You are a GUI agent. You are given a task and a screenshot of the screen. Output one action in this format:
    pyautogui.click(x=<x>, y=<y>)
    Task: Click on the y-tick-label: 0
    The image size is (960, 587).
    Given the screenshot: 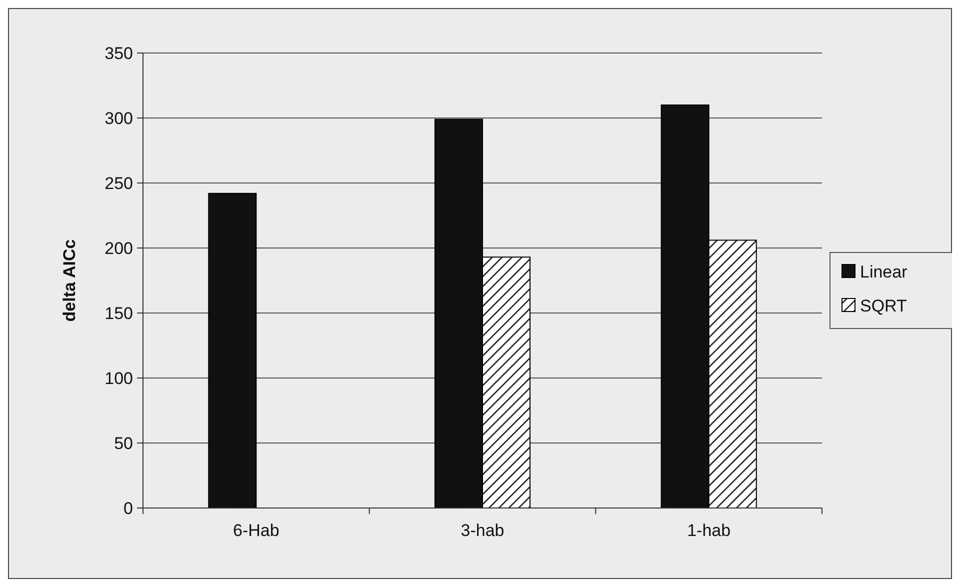 What is the action you would take?
    pyautogui.click(x=128, y=508)
    